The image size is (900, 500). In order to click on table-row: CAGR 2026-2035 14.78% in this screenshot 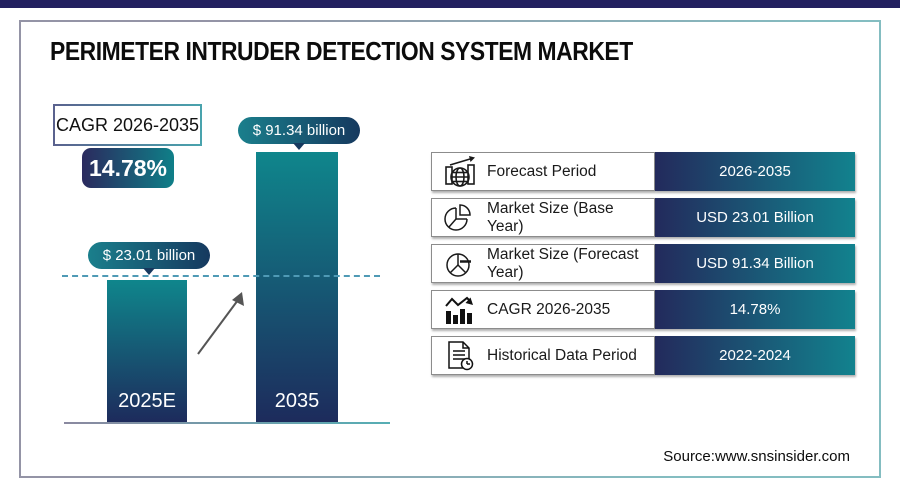, I will do `click(643, 309)`.